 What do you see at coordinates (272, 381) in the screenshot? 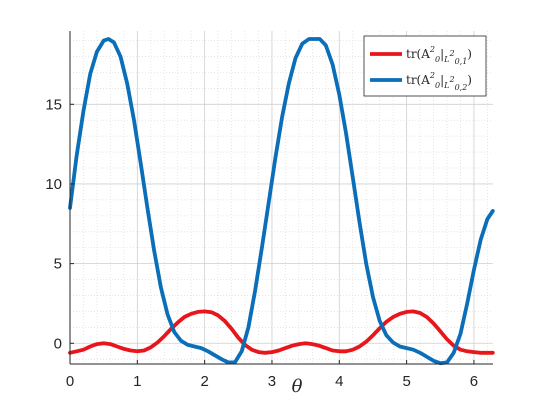
I see `x-tick-label: 3` at bounding box center [272, 381].